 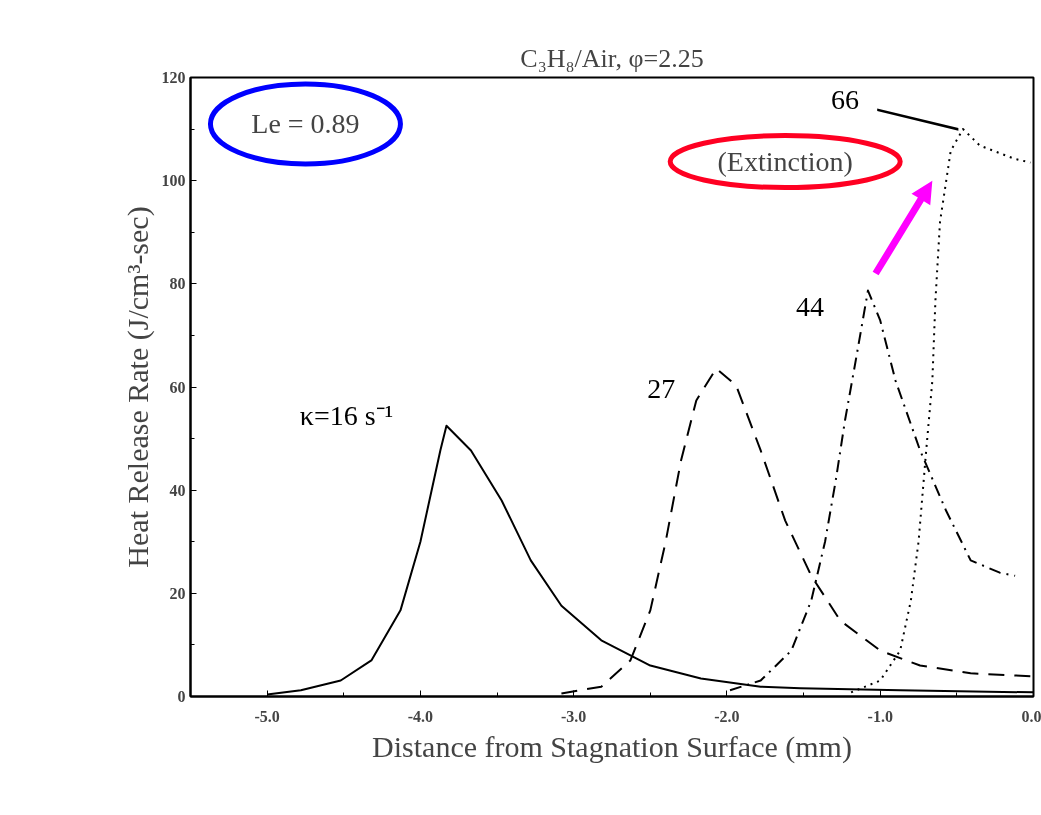 I want to click on series-label: 44, so click(x=809, y=306).